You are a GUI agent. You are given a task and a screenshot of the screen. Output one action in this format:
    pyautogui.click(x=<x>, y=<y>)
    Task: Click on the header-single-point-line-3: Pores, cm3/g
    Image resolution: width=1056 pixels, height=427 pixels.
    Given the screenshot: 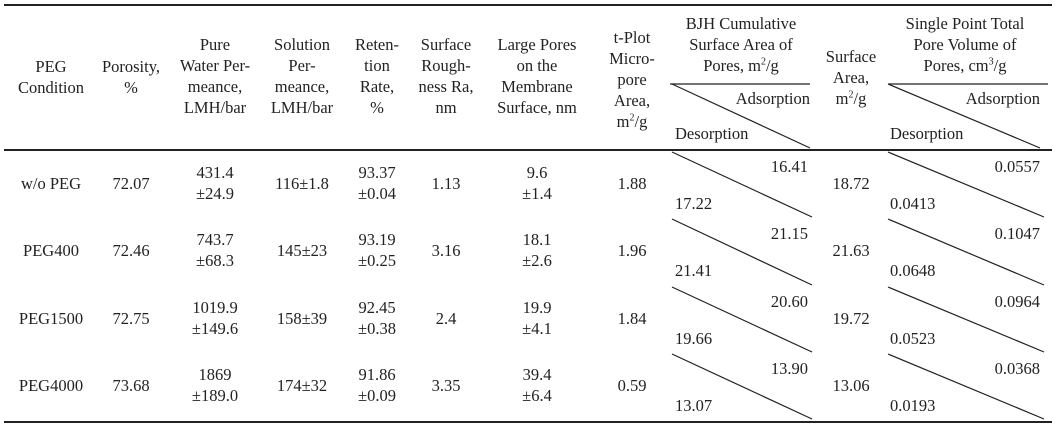 What is the action you would take?
    pyautogui.click(x=965, y=65)
    